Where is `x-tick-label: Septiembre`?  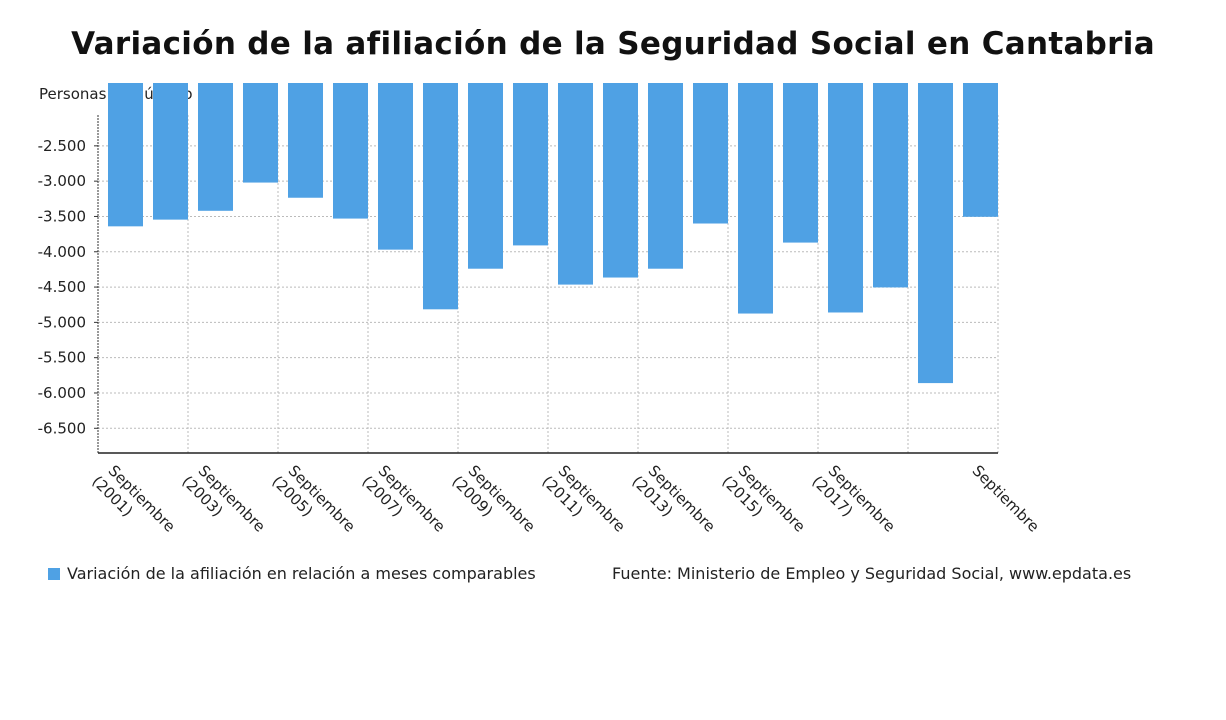
x-tick-label: Septiembre is located at coordinates (1006, 499).